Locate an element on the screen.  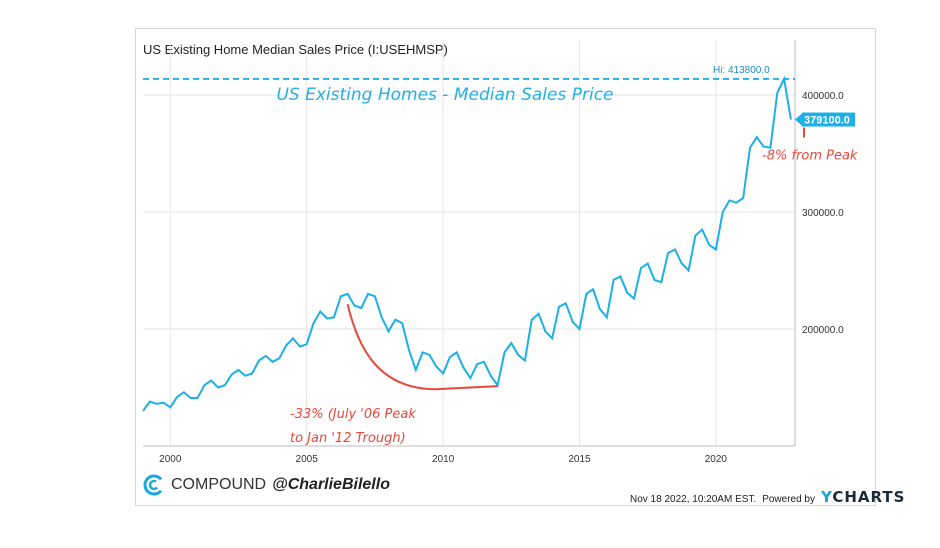
last-value-label: 379100.0 is located at coordinates (827, 121).